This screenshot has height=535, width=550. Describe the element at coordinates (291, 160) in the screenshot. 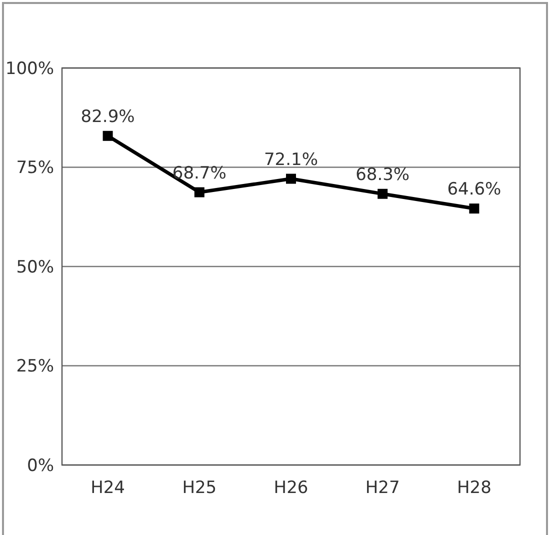

I see `data-label: 72.1%` at that location.